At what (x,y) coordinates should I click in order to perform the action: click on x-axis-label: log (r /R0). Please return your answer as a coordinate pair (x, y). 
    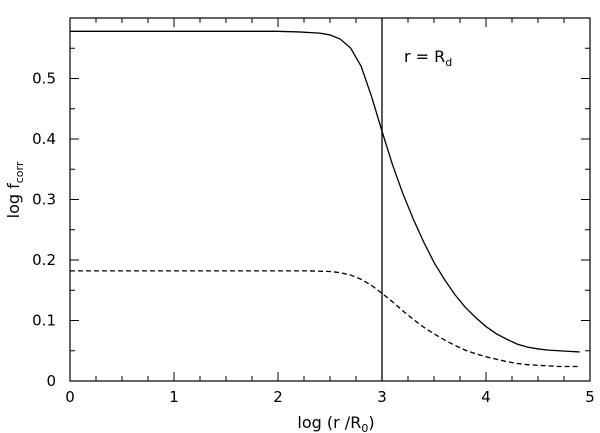
    Looking at the image, I should click on (335, 423).